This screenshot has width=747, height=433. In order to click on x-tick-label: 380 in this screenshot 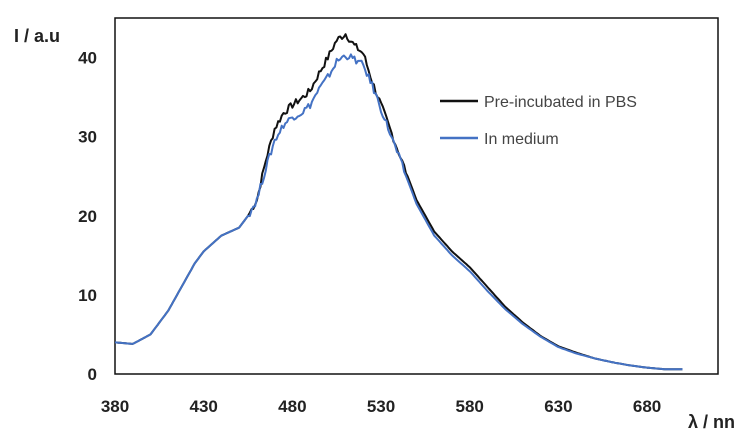, I will do `click(115, 406)`.